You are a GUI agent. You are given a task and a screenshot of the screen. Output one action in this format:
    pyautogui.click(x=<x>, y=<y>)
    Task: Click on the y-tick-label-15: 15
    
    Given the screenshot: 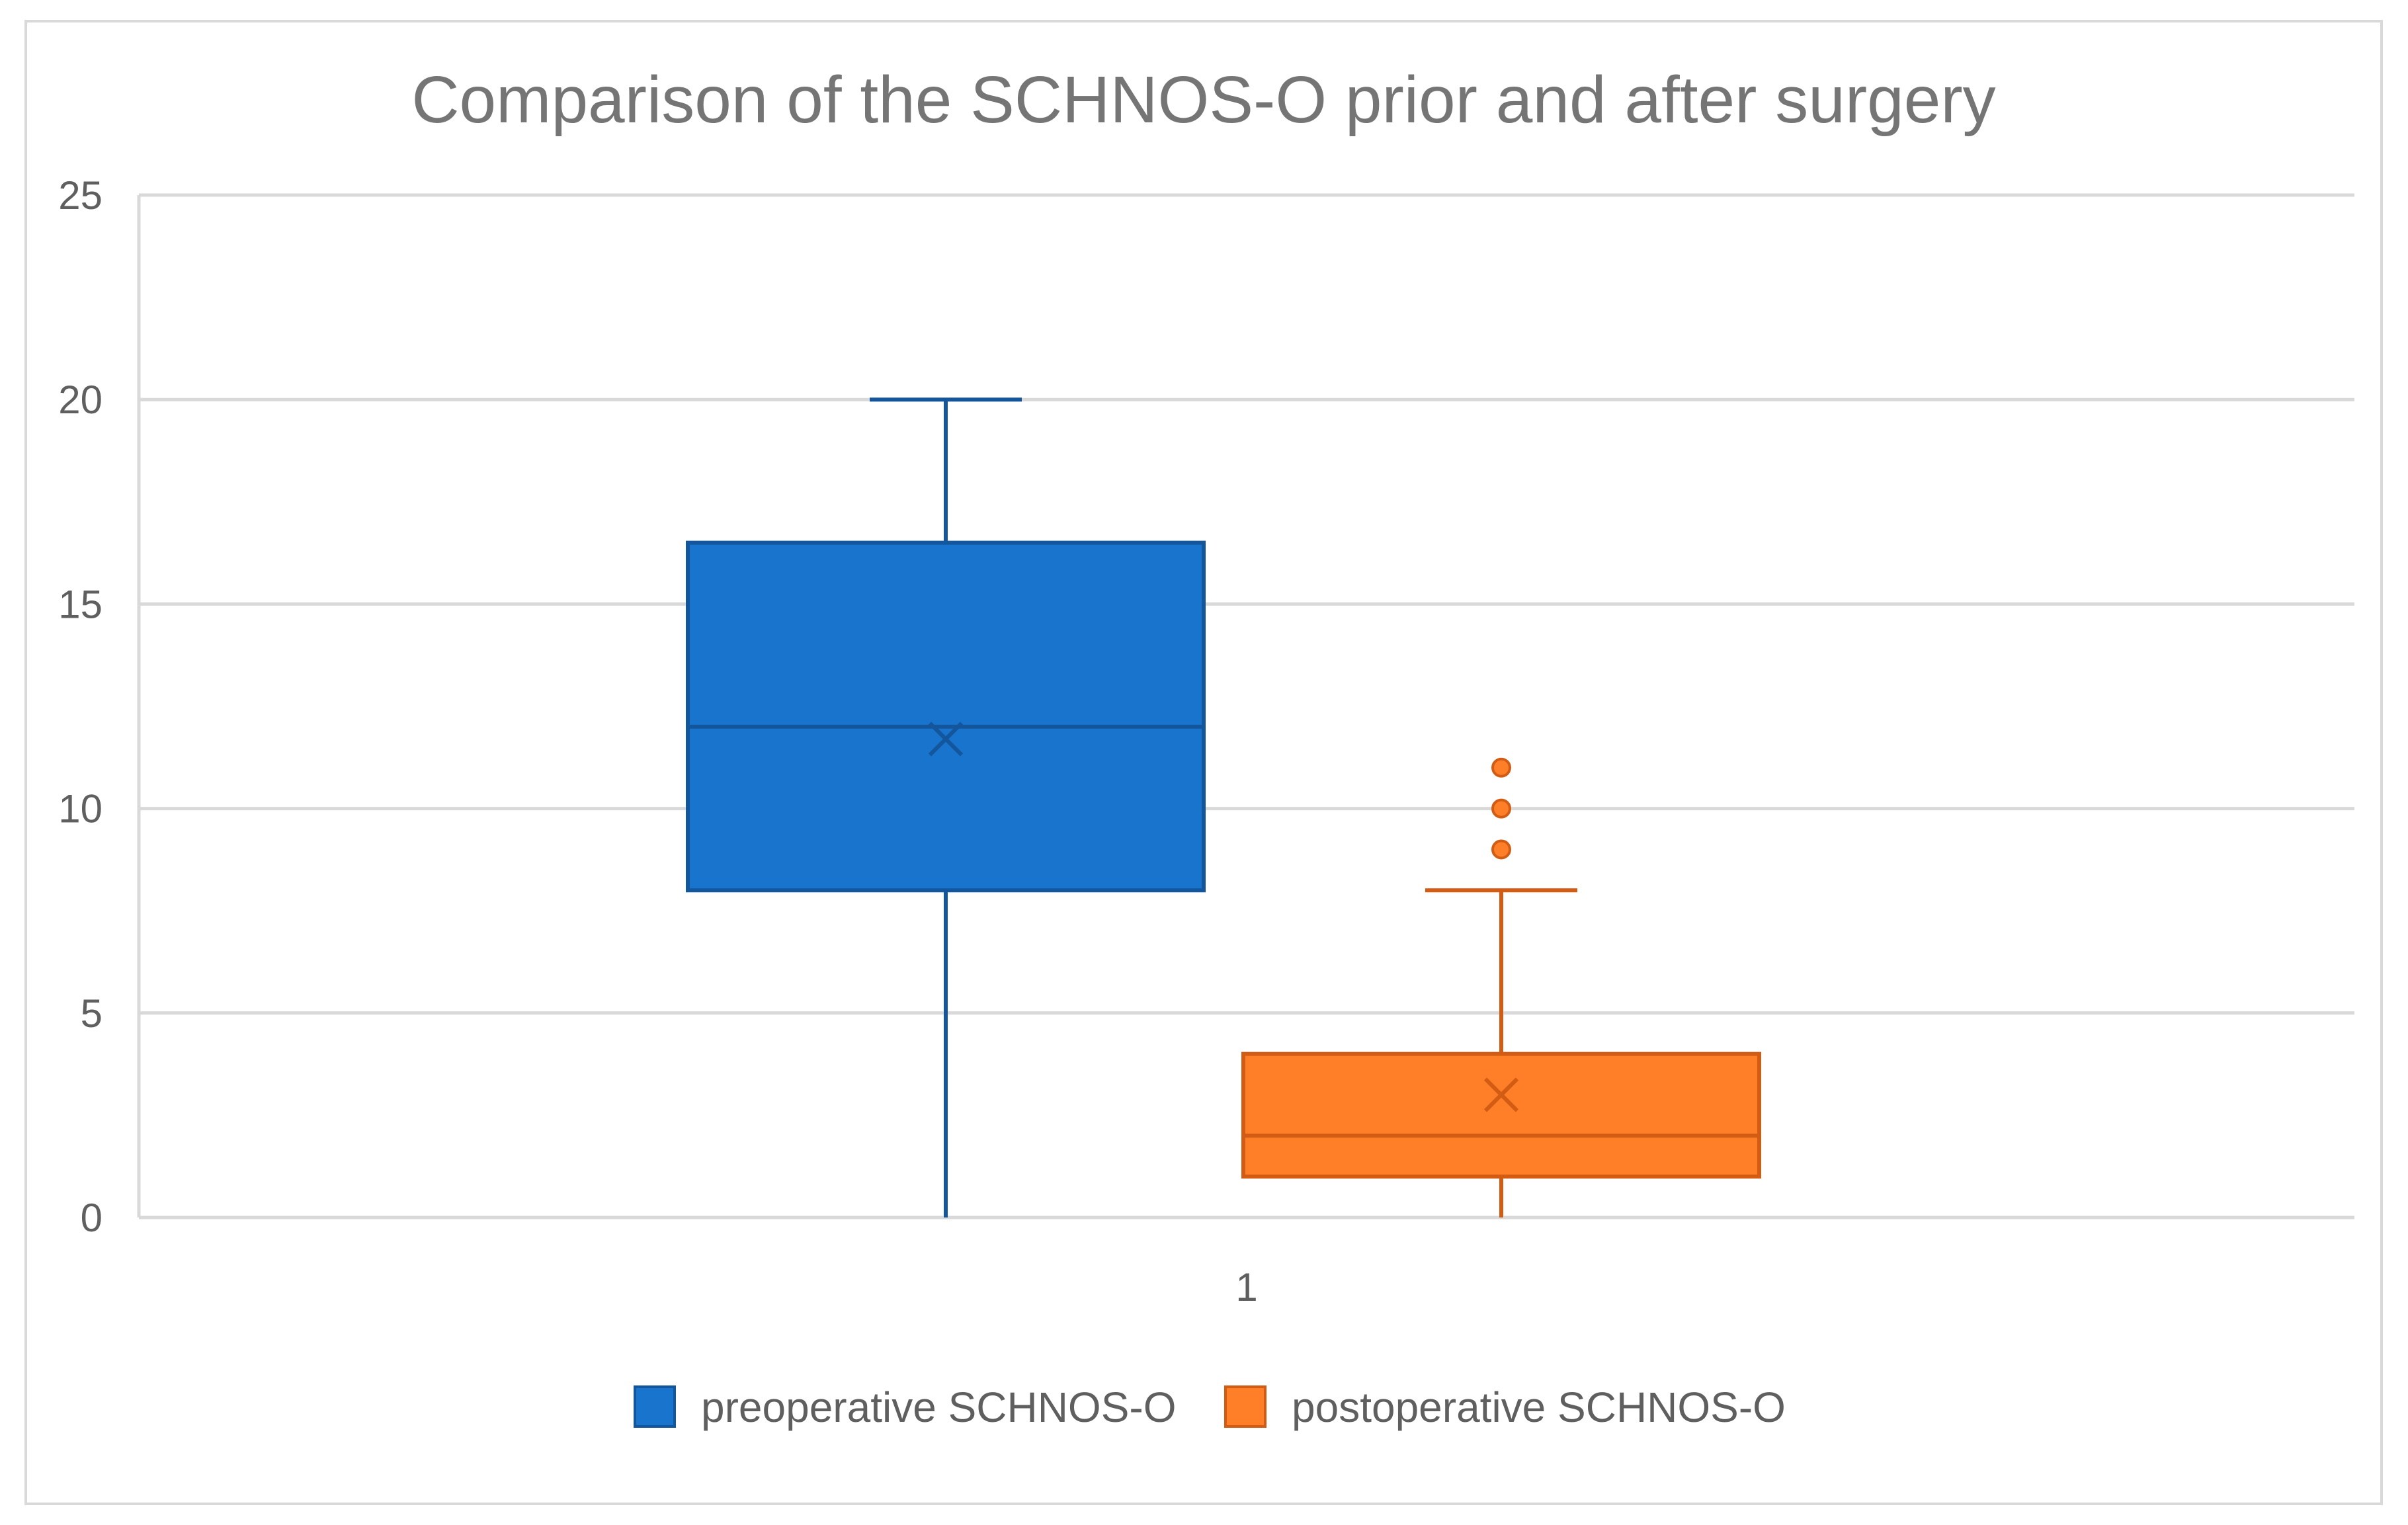 What is the action you would take?
    pyautogui.click(x=80, y=604)
    